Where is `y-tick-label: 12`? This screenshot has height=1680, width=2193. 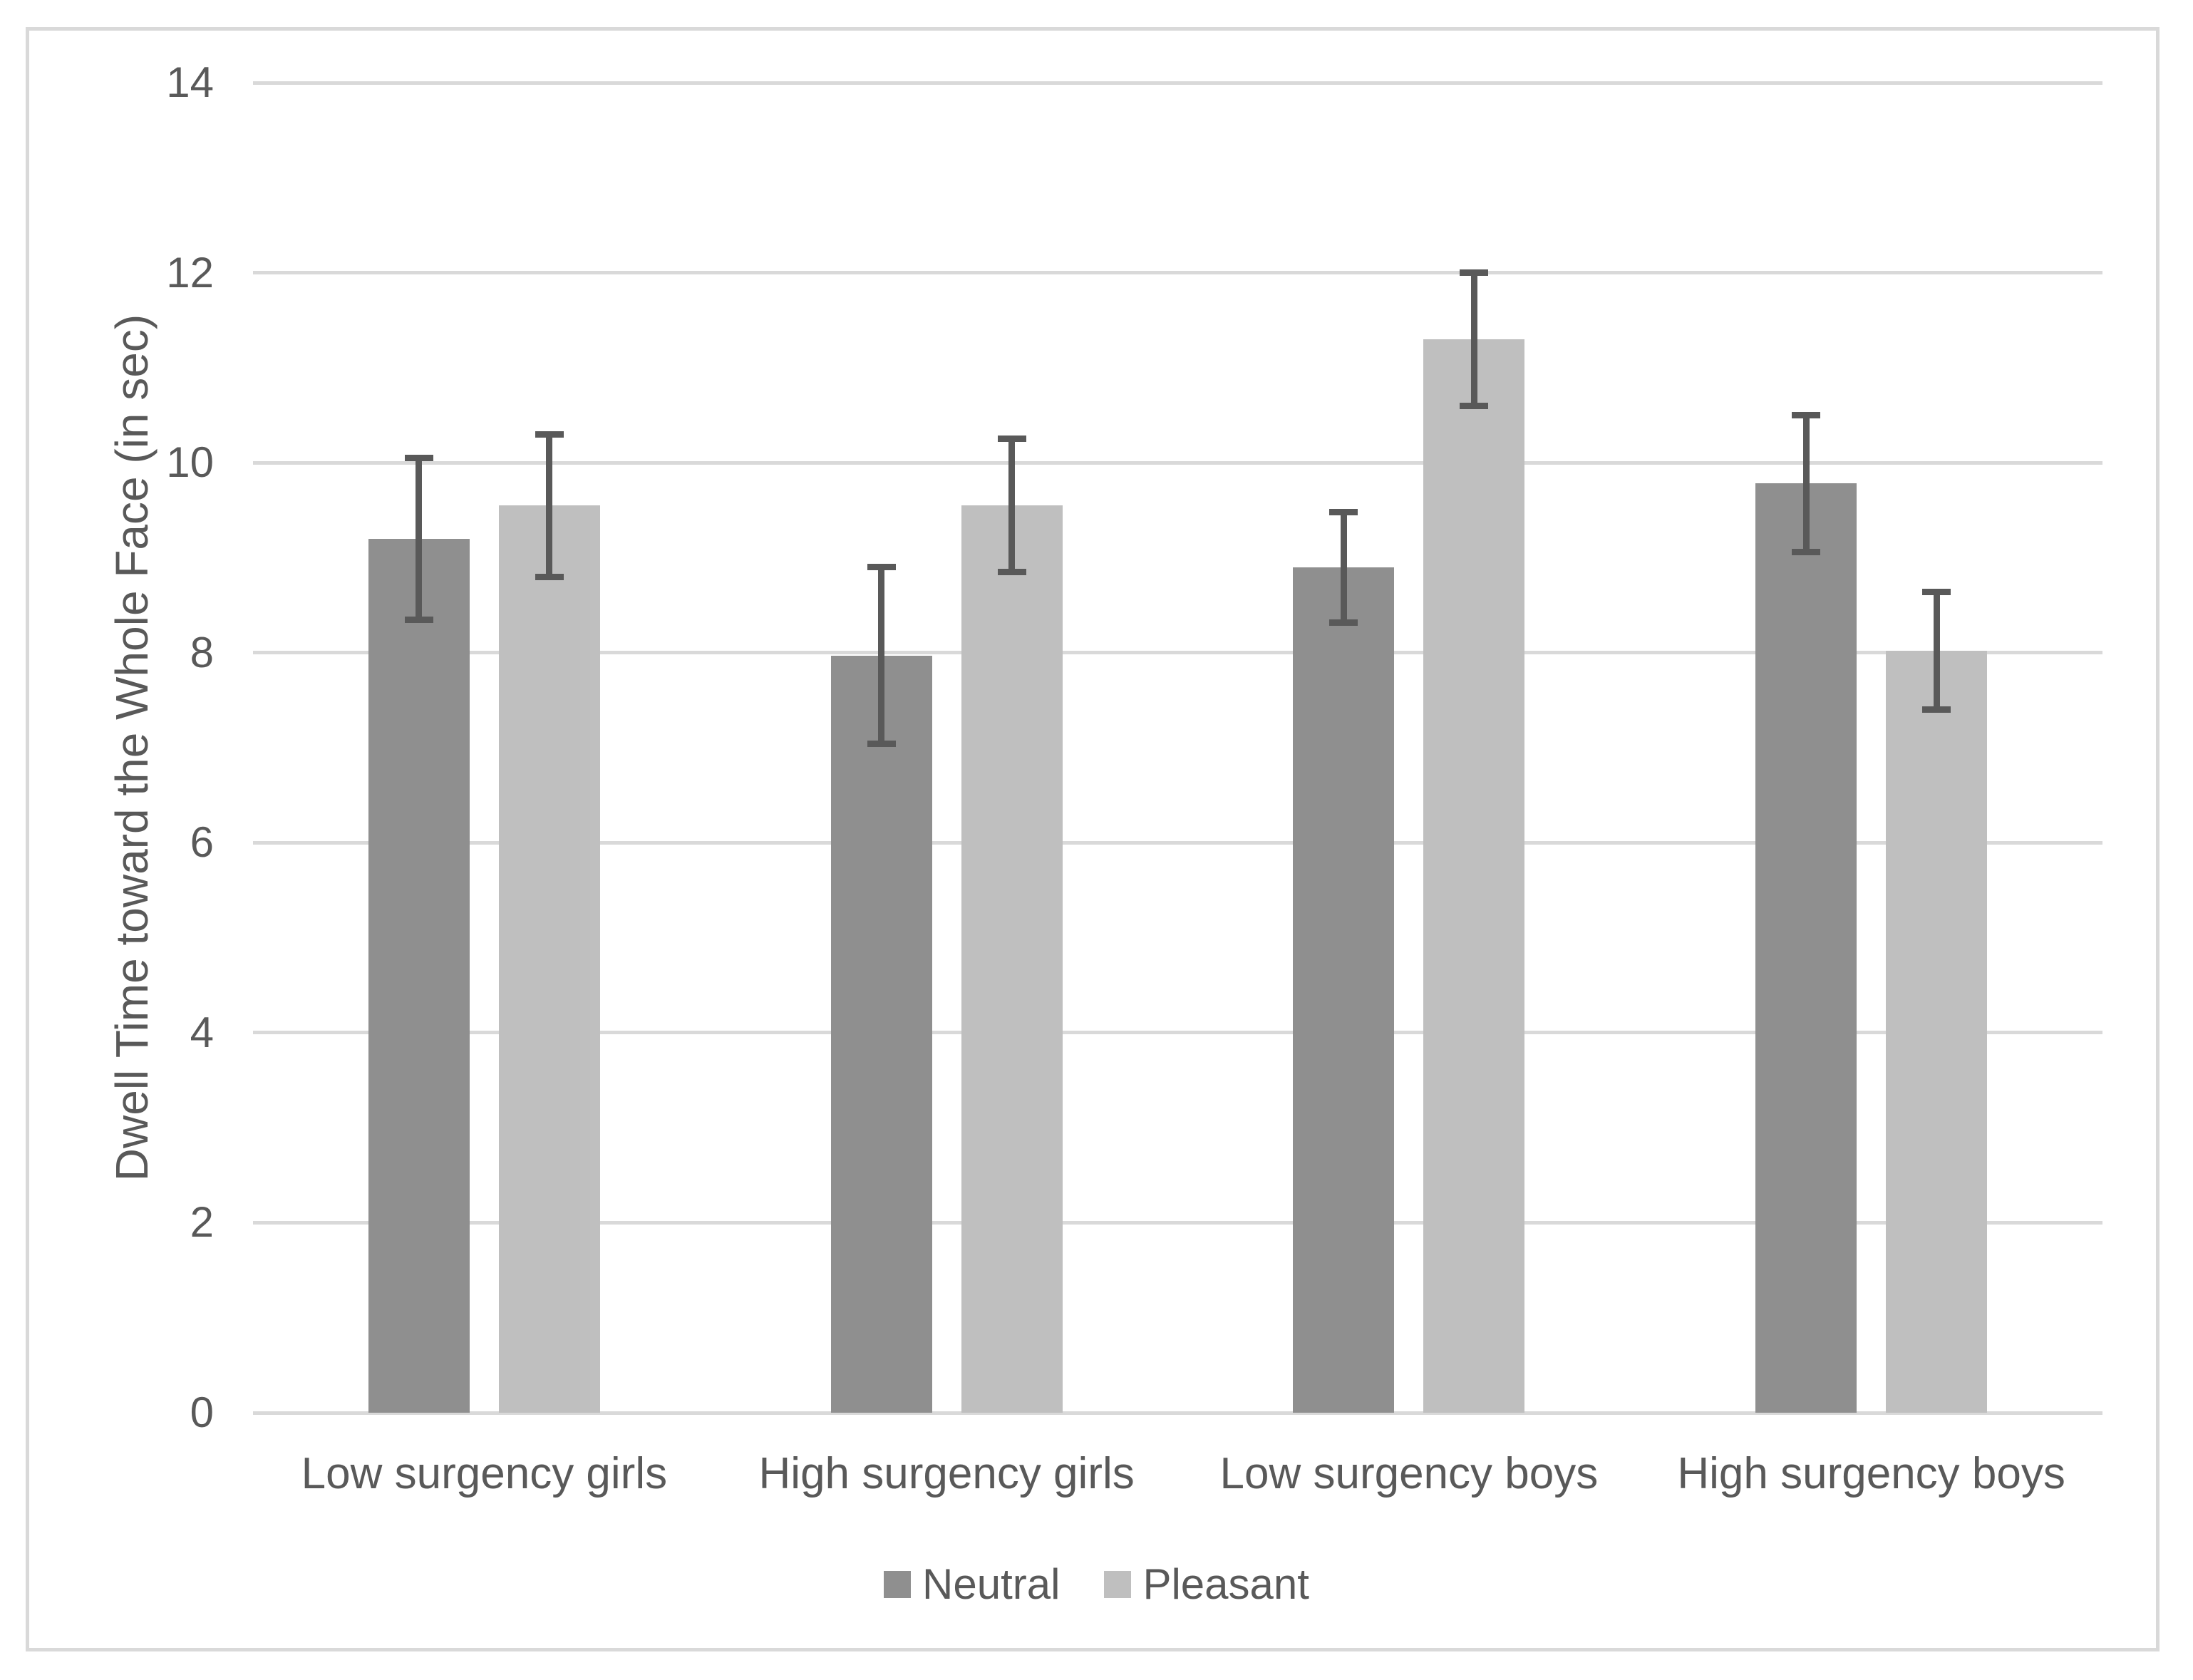 y-tick-label: 12 is located at coordinates (190, 272).